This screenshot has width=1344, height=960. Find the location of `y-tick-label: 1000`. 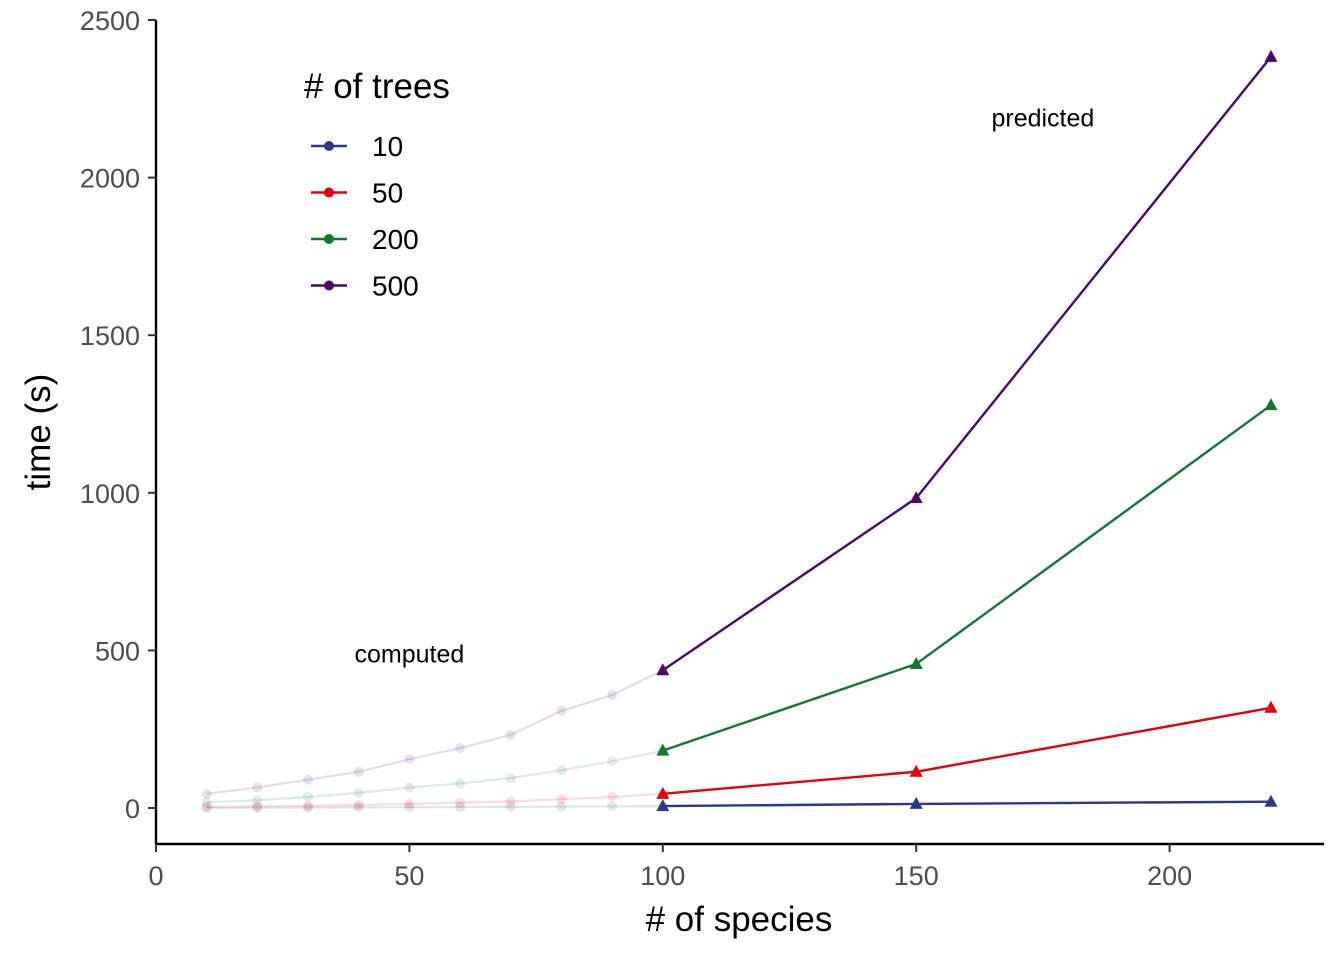

y-tick-label: 1000 is located at coordinates (110, 494).